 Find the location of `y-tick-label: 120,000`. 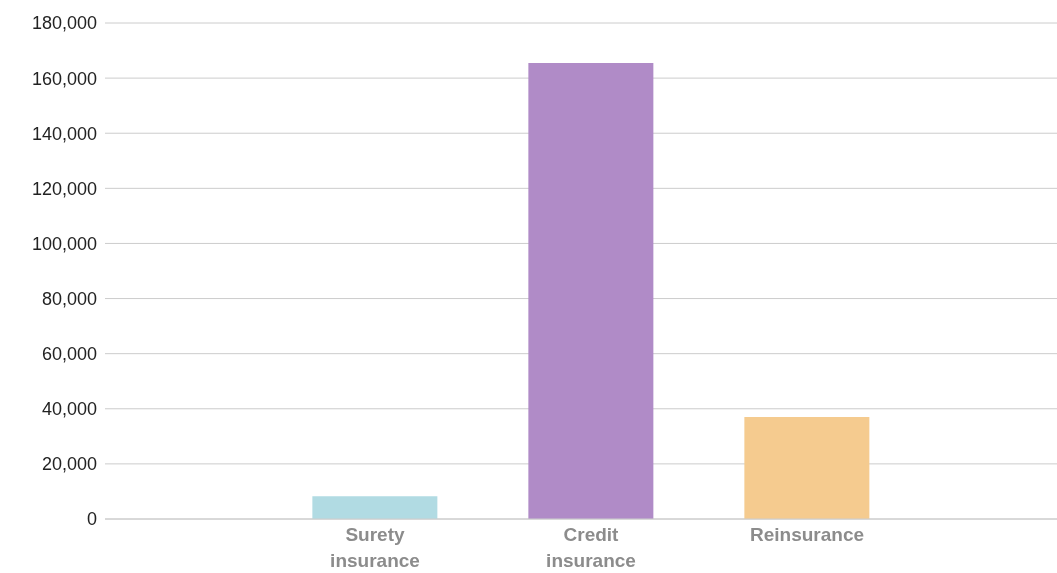

y-tick-label: 120,000 is located at coordinates (64, 188).